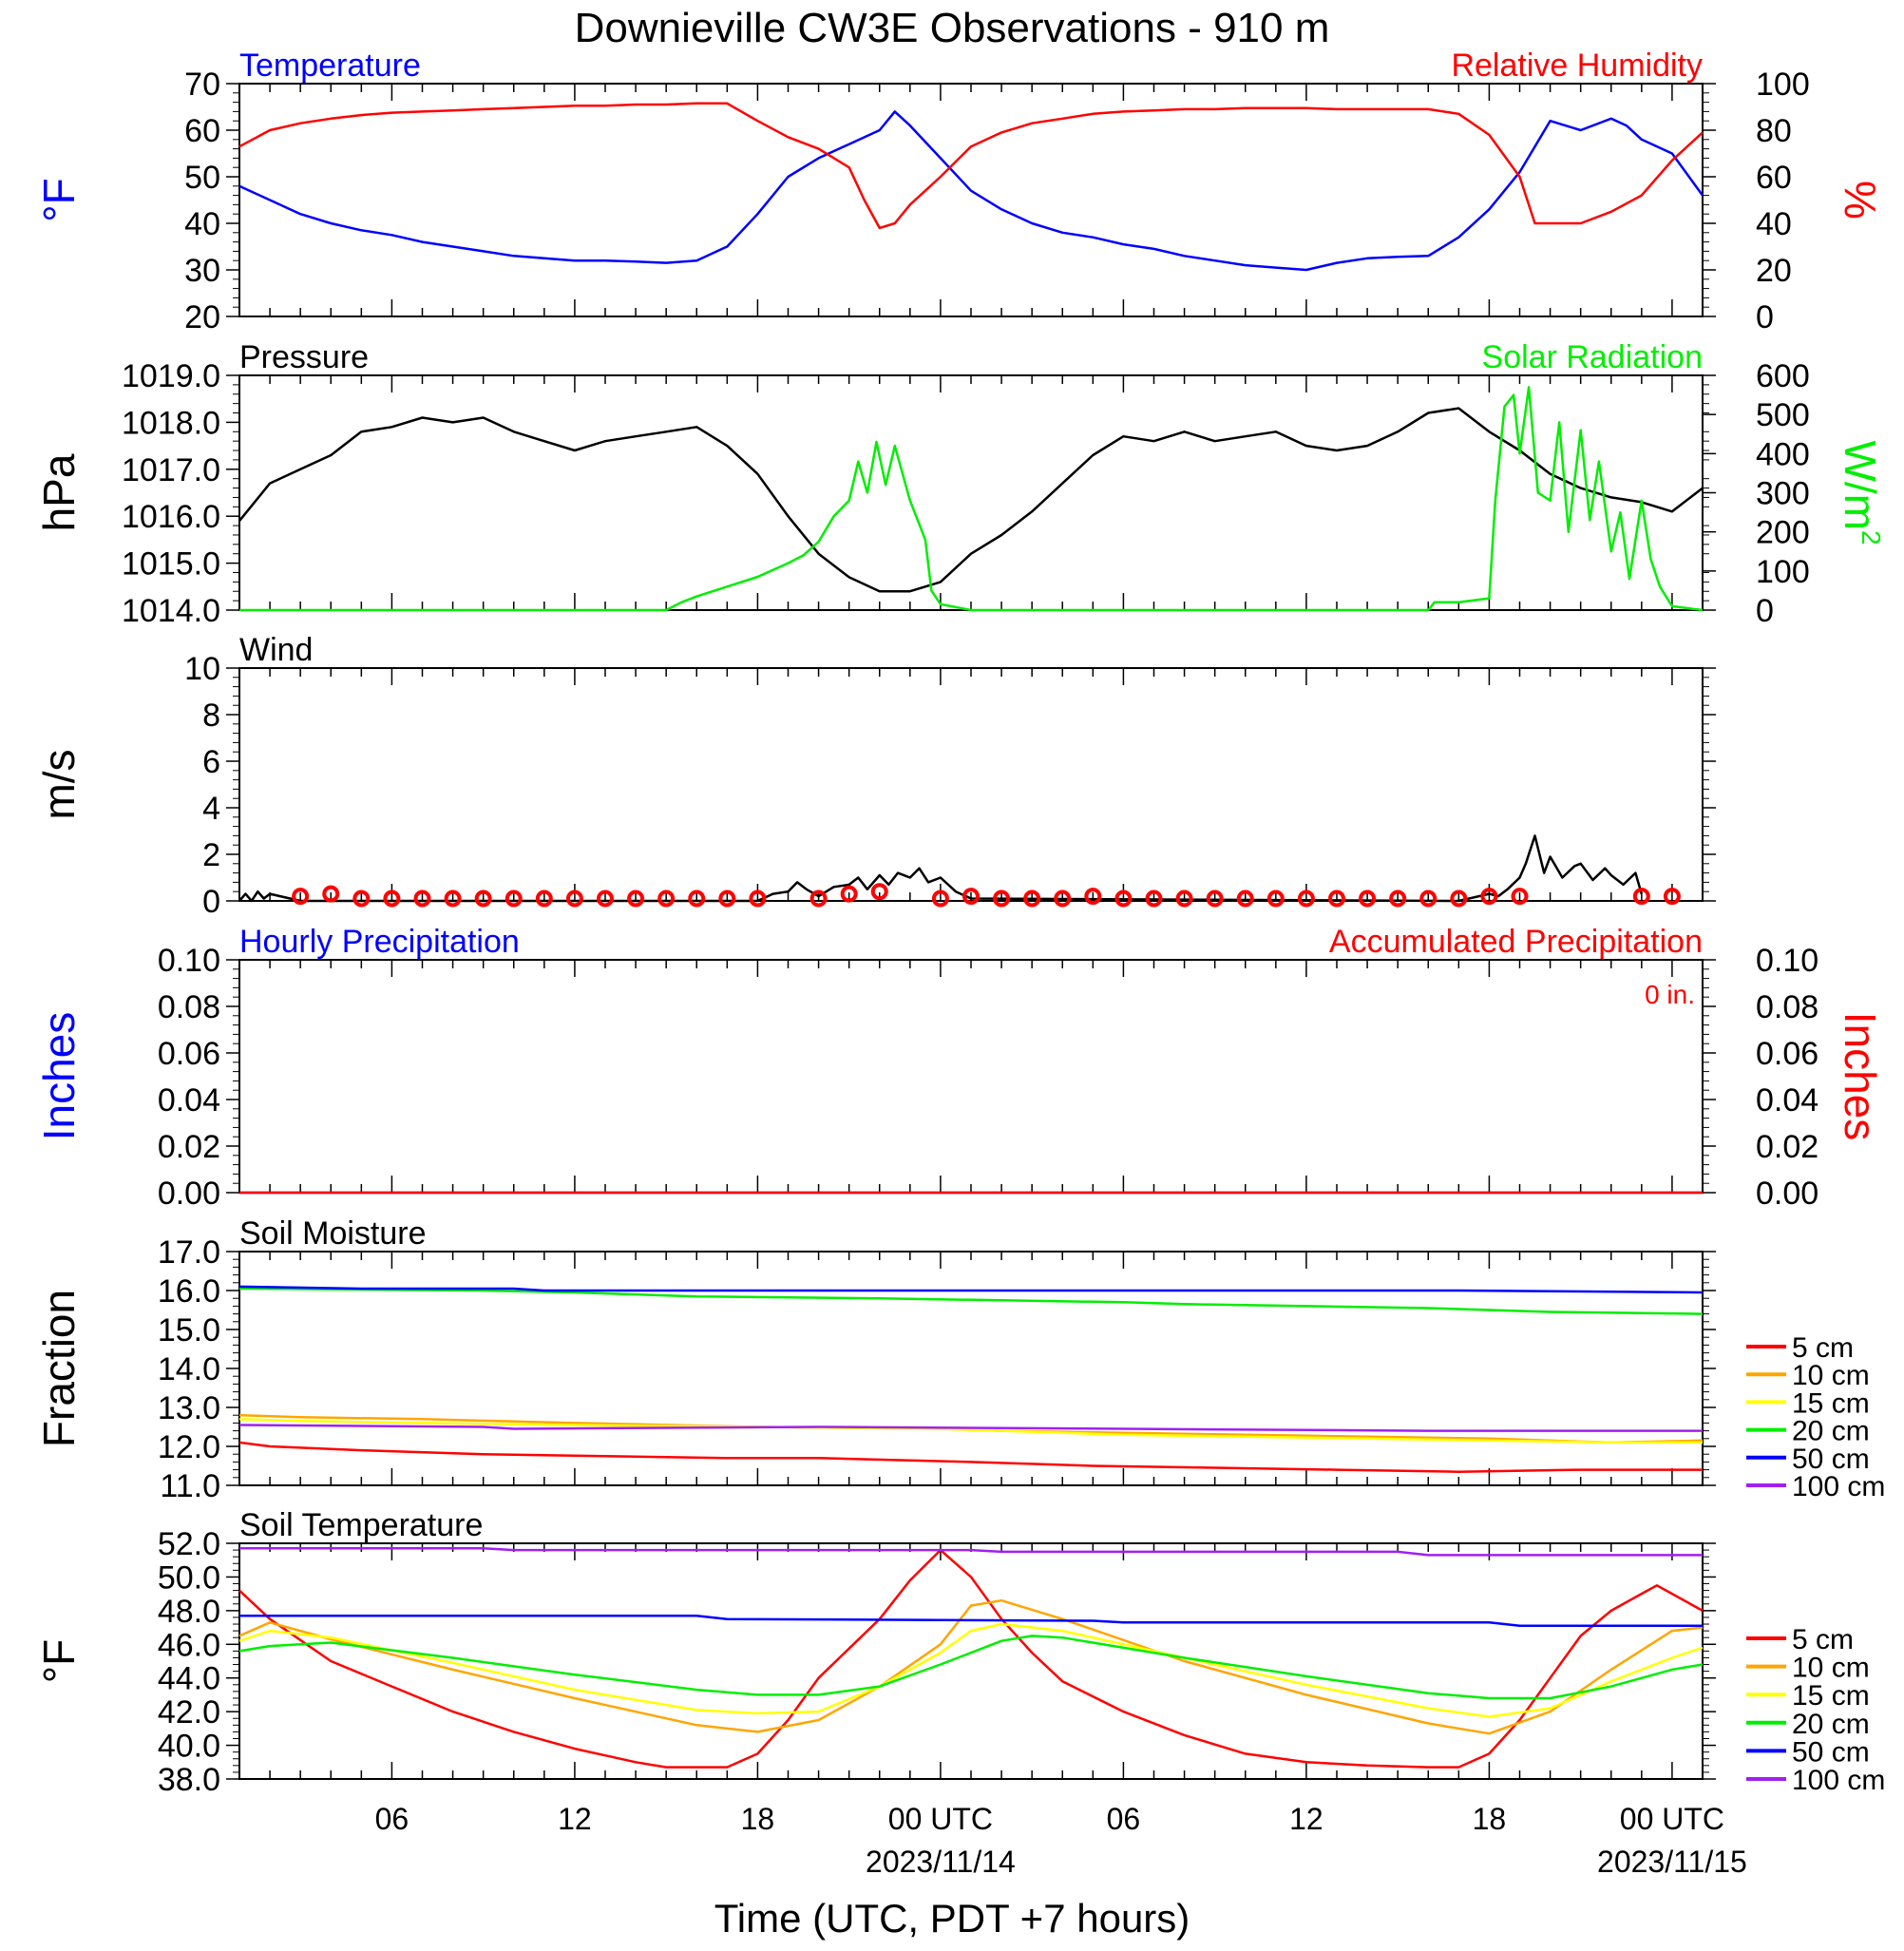 The height and width of the screenshot is (1951, 1904). What do you see at coordinates (276, 650) in the screenshot?
I see `panel-title-left: Wind` at bounding box center [276, 650].